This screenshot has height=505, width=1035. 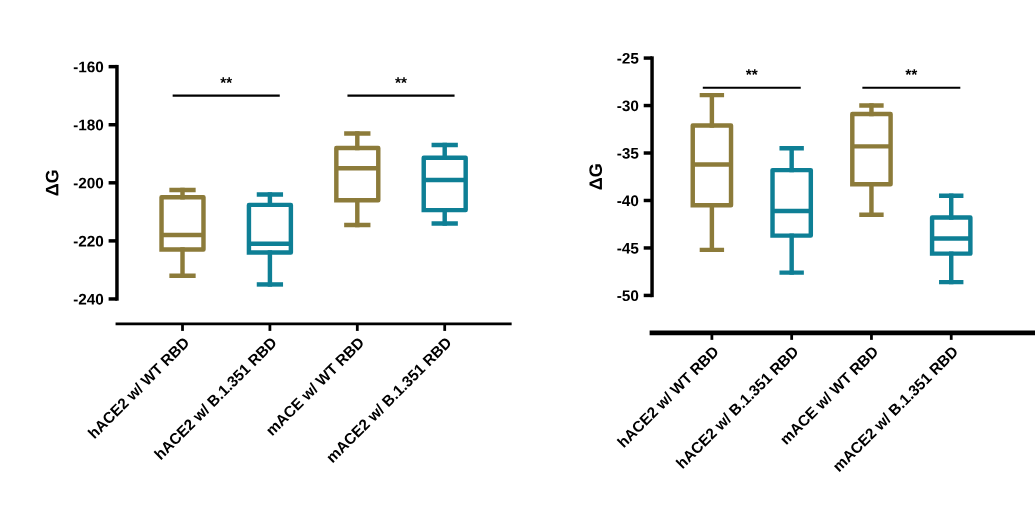 What do you see at coordinates (628, 106) in the screenshot?
I see `y-tick-label: -30` at bounding box center [628, 106].